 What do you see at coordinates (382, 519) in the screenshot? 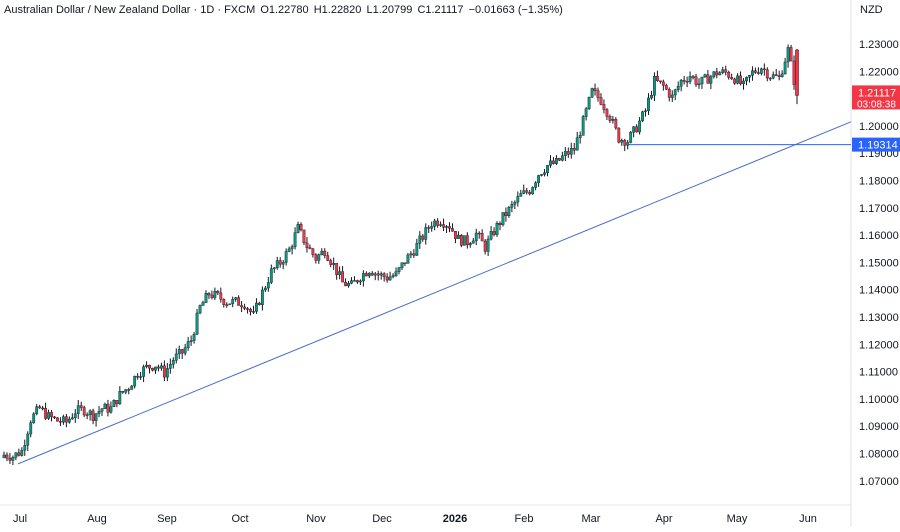
I see `x-tick-label: Dec` at bounding box center [382, 519].